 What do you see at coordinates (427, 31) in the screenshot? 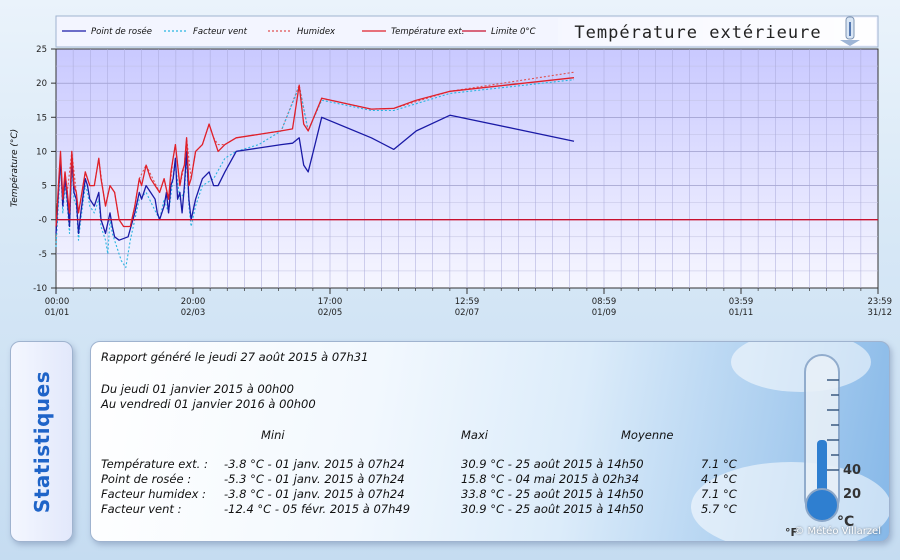
I see `legend-label: Température ext.` at bounding box center [427, 31].